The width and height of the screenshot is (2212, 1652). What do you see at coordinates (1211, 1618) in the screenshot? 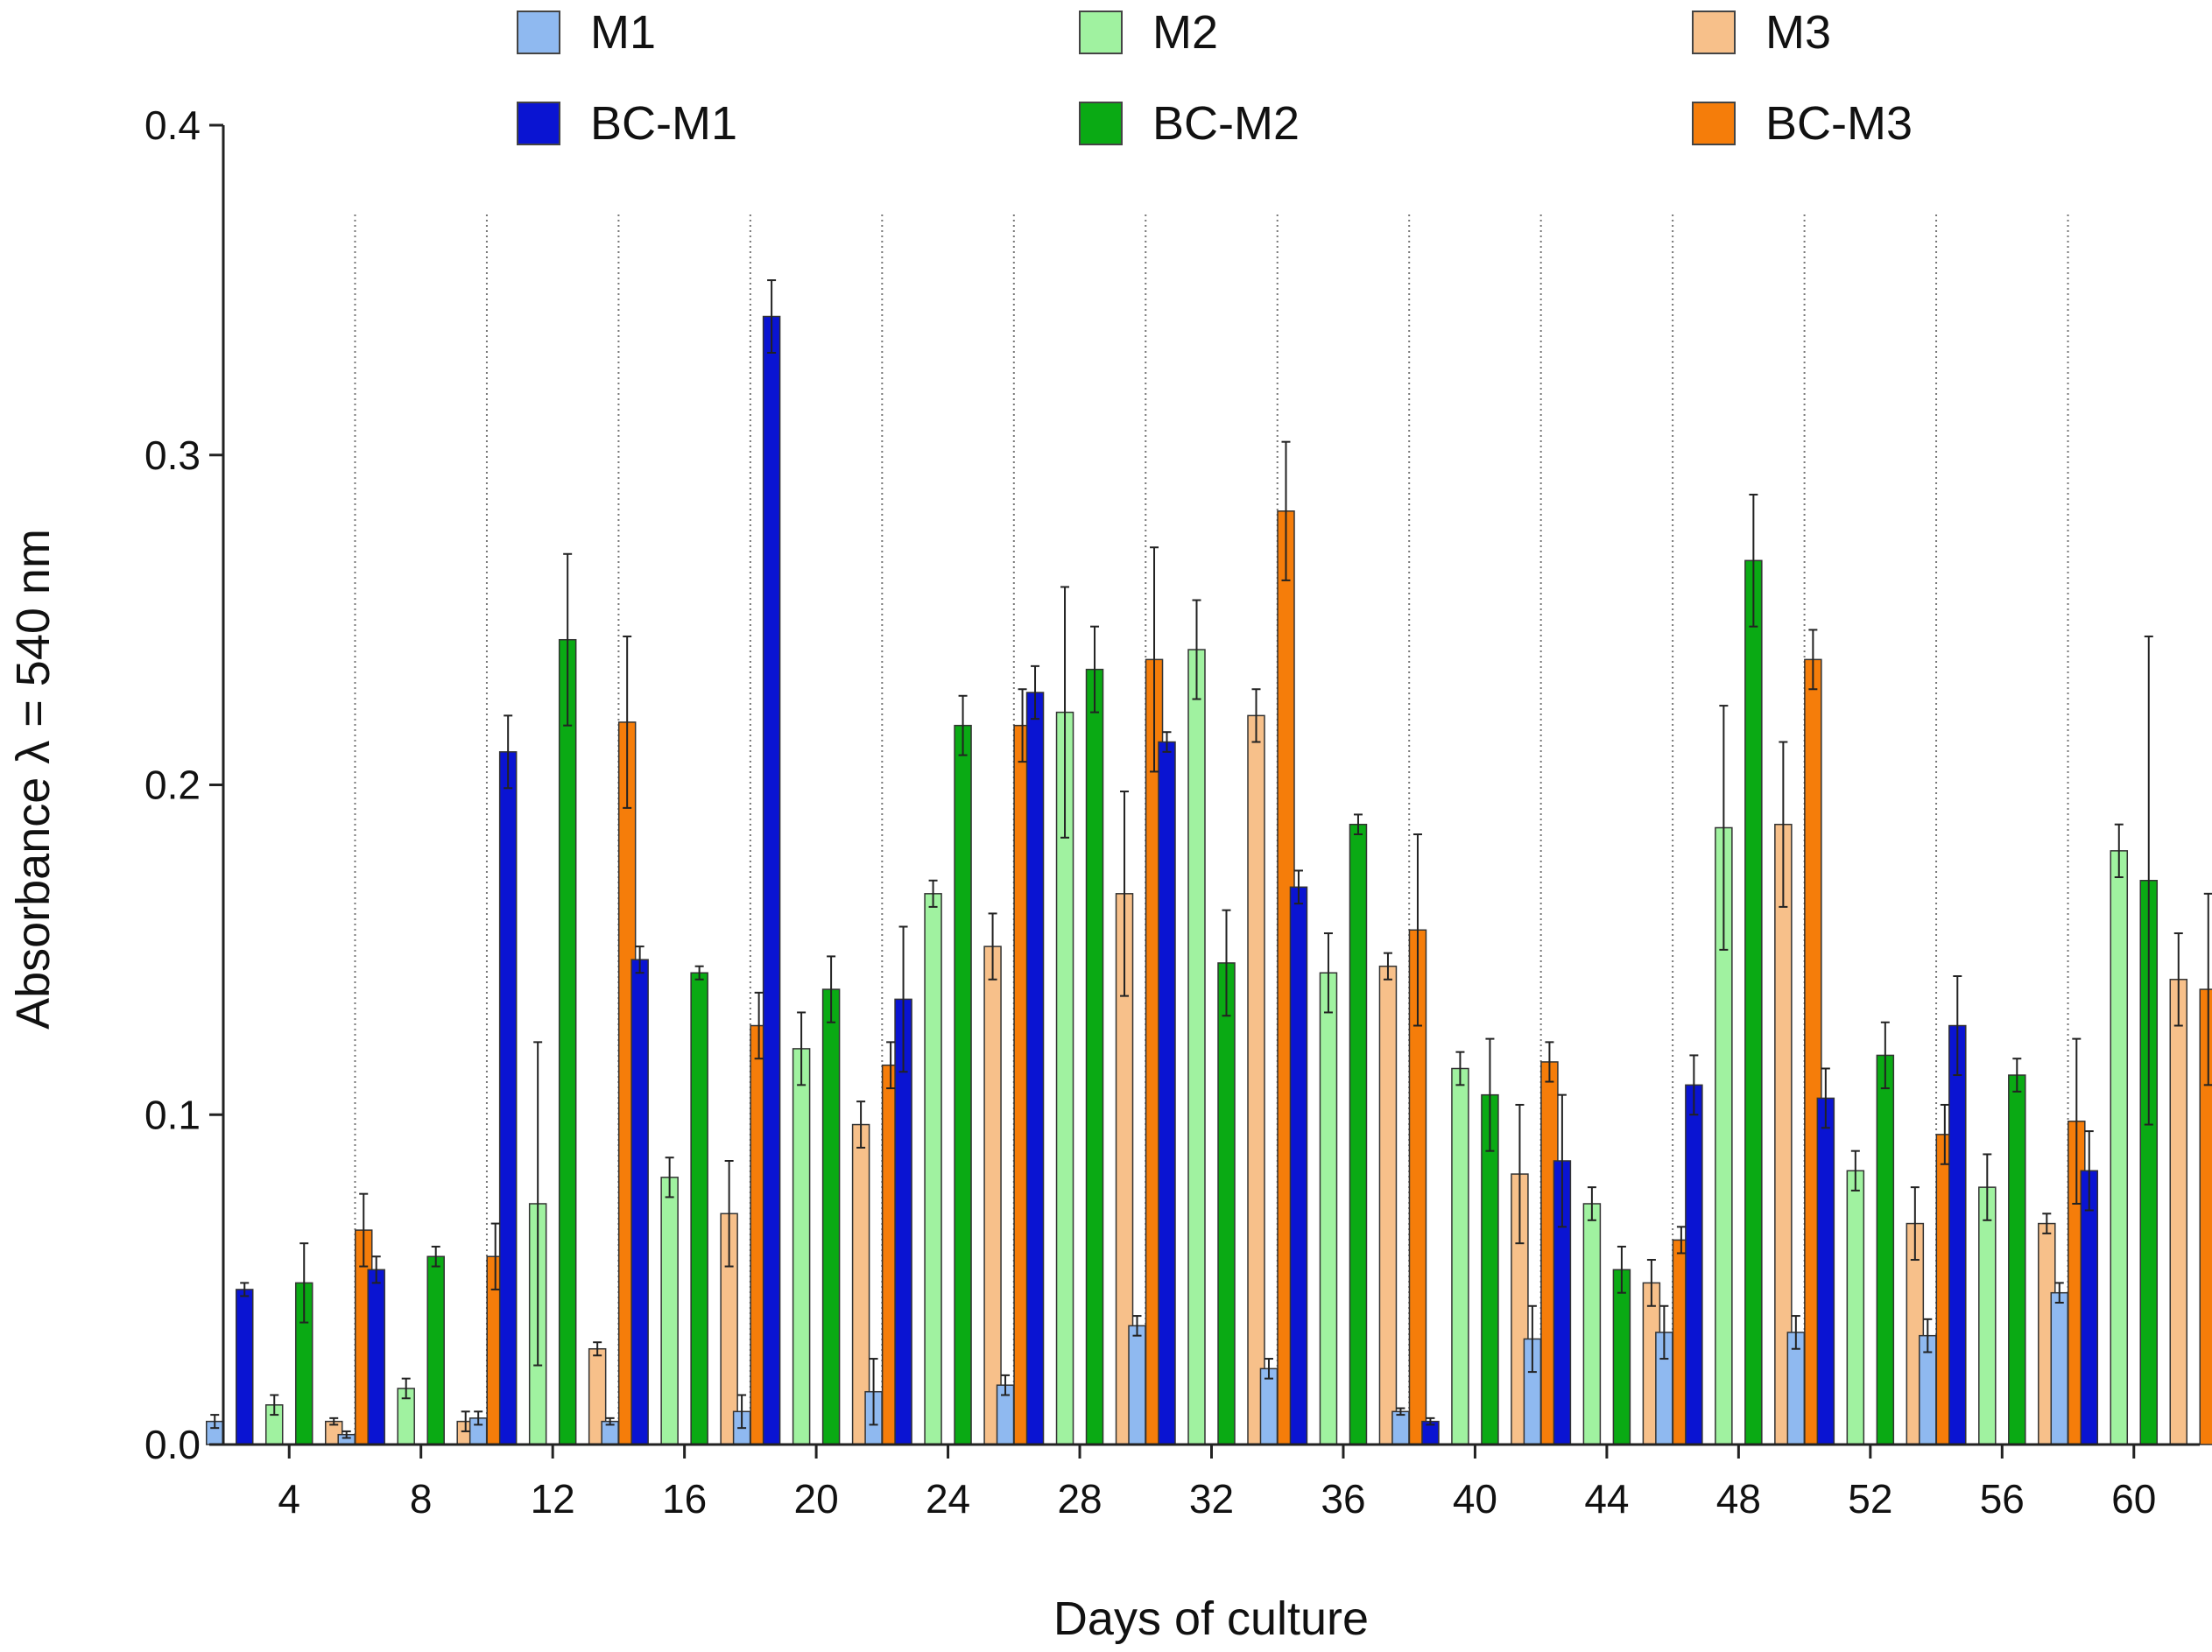
I see `x-axis-title: Days of culture` at bounding box center [1211, 1618].